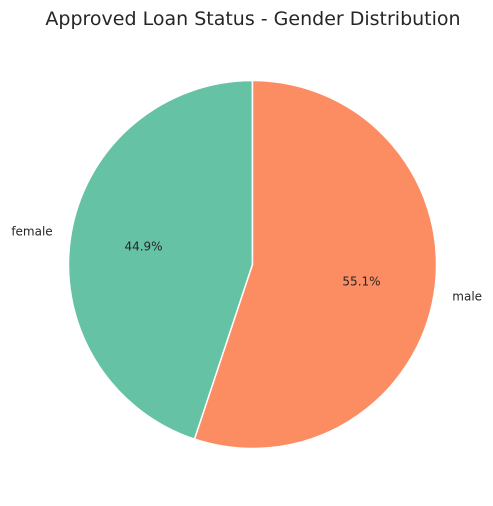 The width and height of the screenshot is (493, 506). Describe the element at coordinates (361, 282) in the screenshot. I see `slice-percent-male: 55.1%` at that location.